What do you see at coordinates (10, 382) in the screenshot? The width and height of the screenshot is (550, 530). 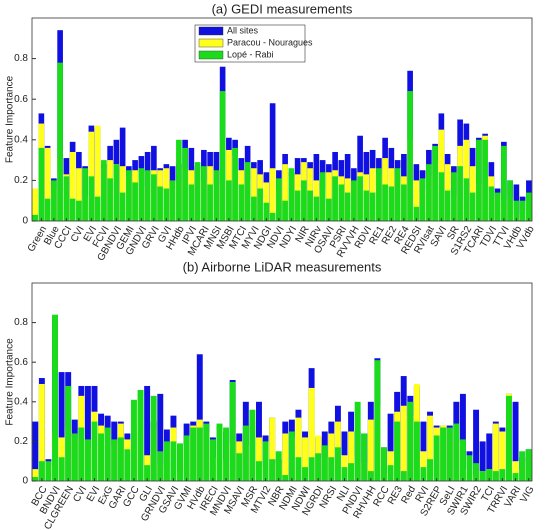 I see `y-axis-label: Feature Importance` at bounding box center [10, 382].